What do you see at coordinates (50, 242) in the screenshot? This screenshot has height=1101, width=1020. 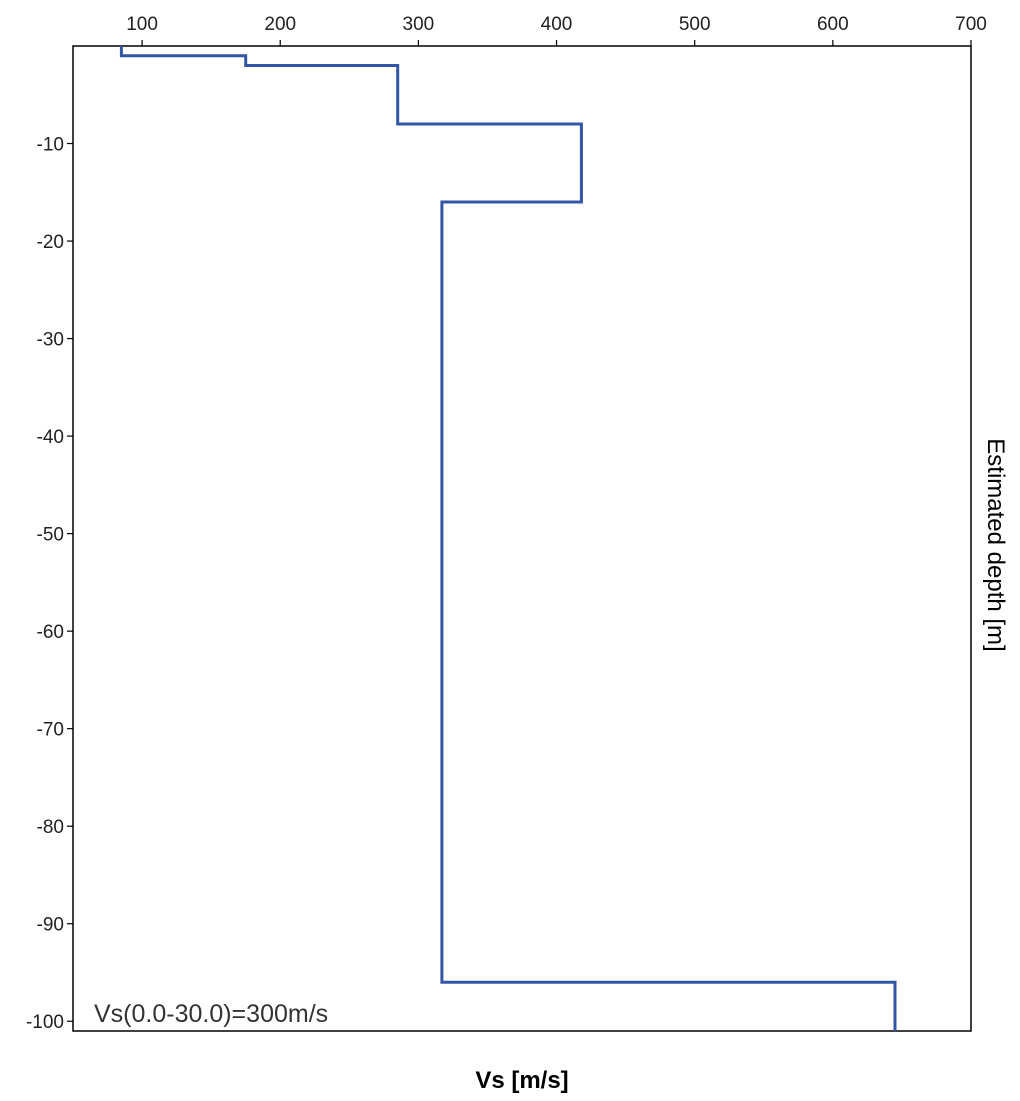 I see `y-tick-label: -20` at bounding box center [50, 242].